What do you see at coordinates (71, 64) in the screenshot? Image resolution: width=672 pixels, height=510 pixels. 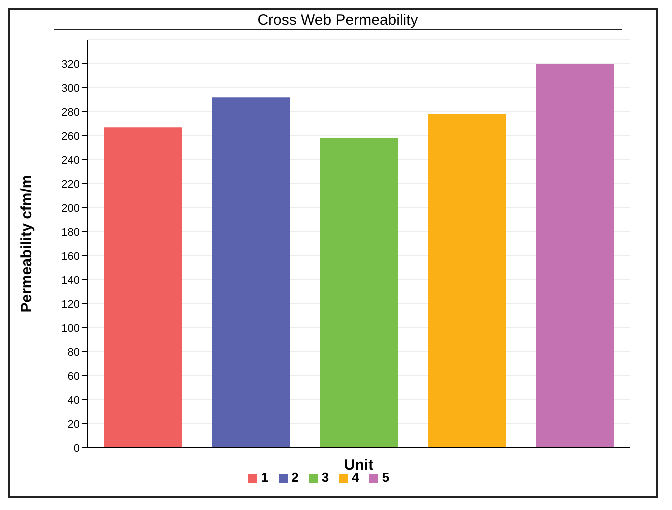 I see `y-tick-label: 320` at bounding box center [71, 64].